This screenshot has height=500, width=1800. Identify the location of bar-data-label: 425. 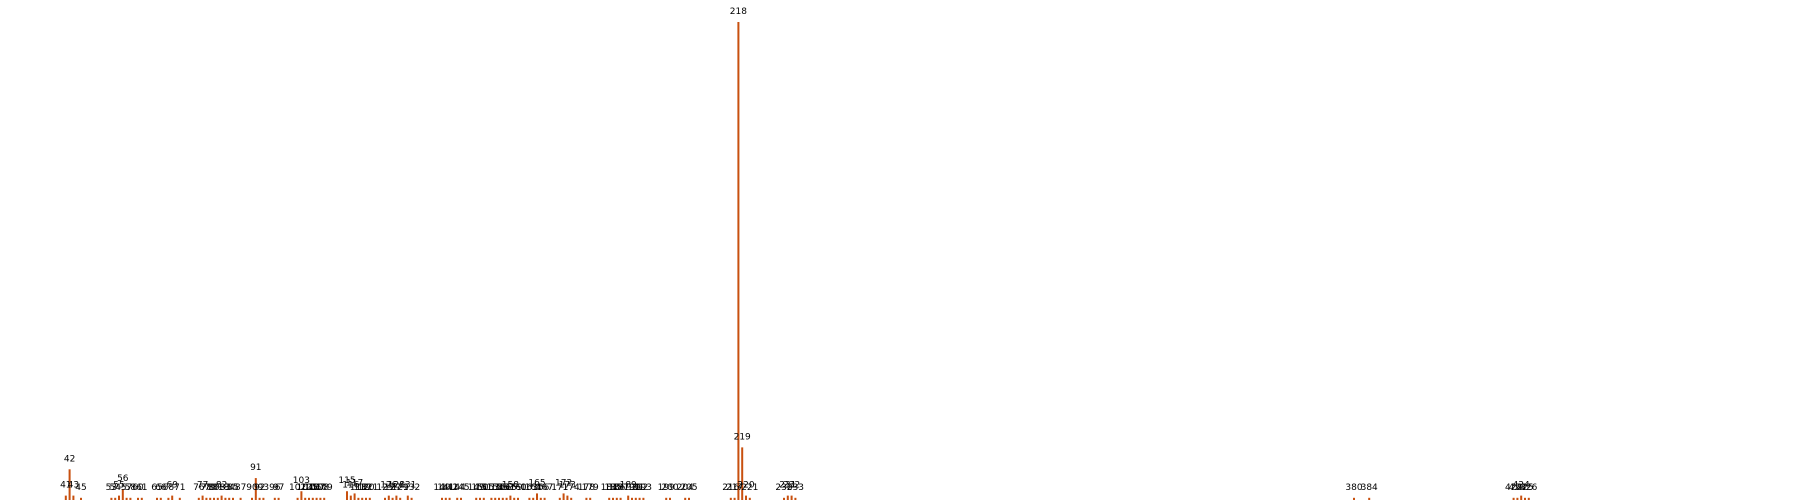
(1524, 488).